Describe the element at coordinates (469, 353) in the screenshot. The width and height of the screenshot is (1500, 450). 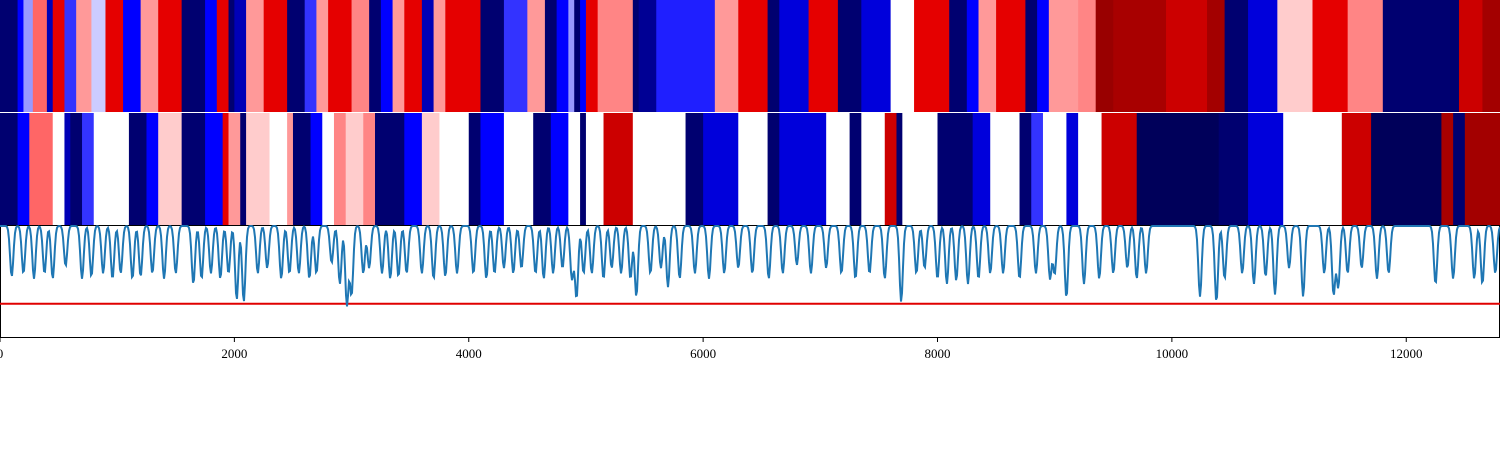
I see `x-tick-label: 4000` at that location.